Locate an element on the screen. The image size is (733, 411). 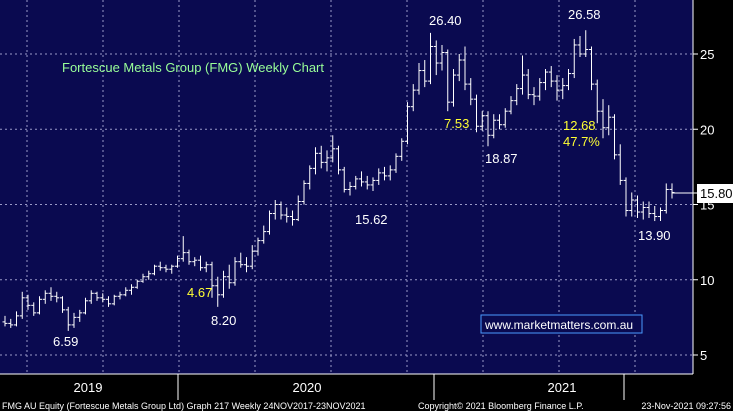
x-period-label-2021: 2021 is located at coordinates (562, 387).